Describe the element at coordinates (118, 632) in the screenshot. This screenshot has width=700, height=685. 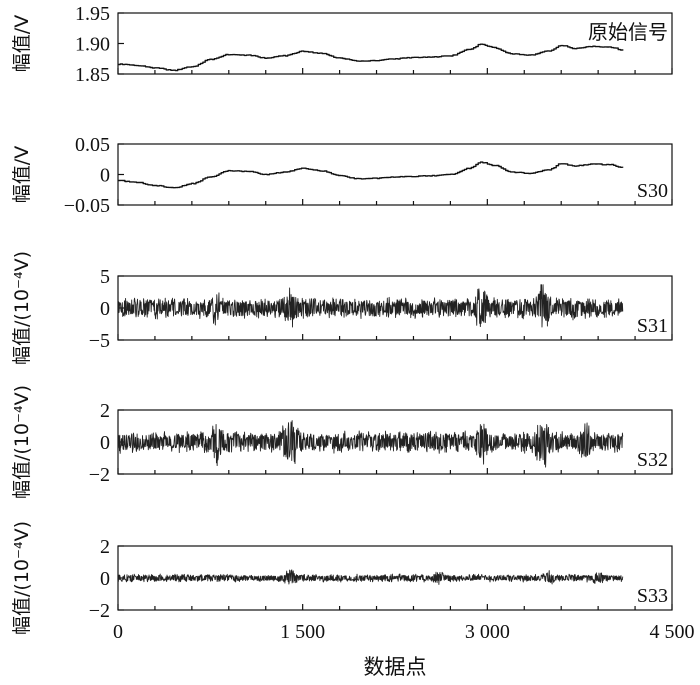
I see `x-tick-label: 0` at that location.